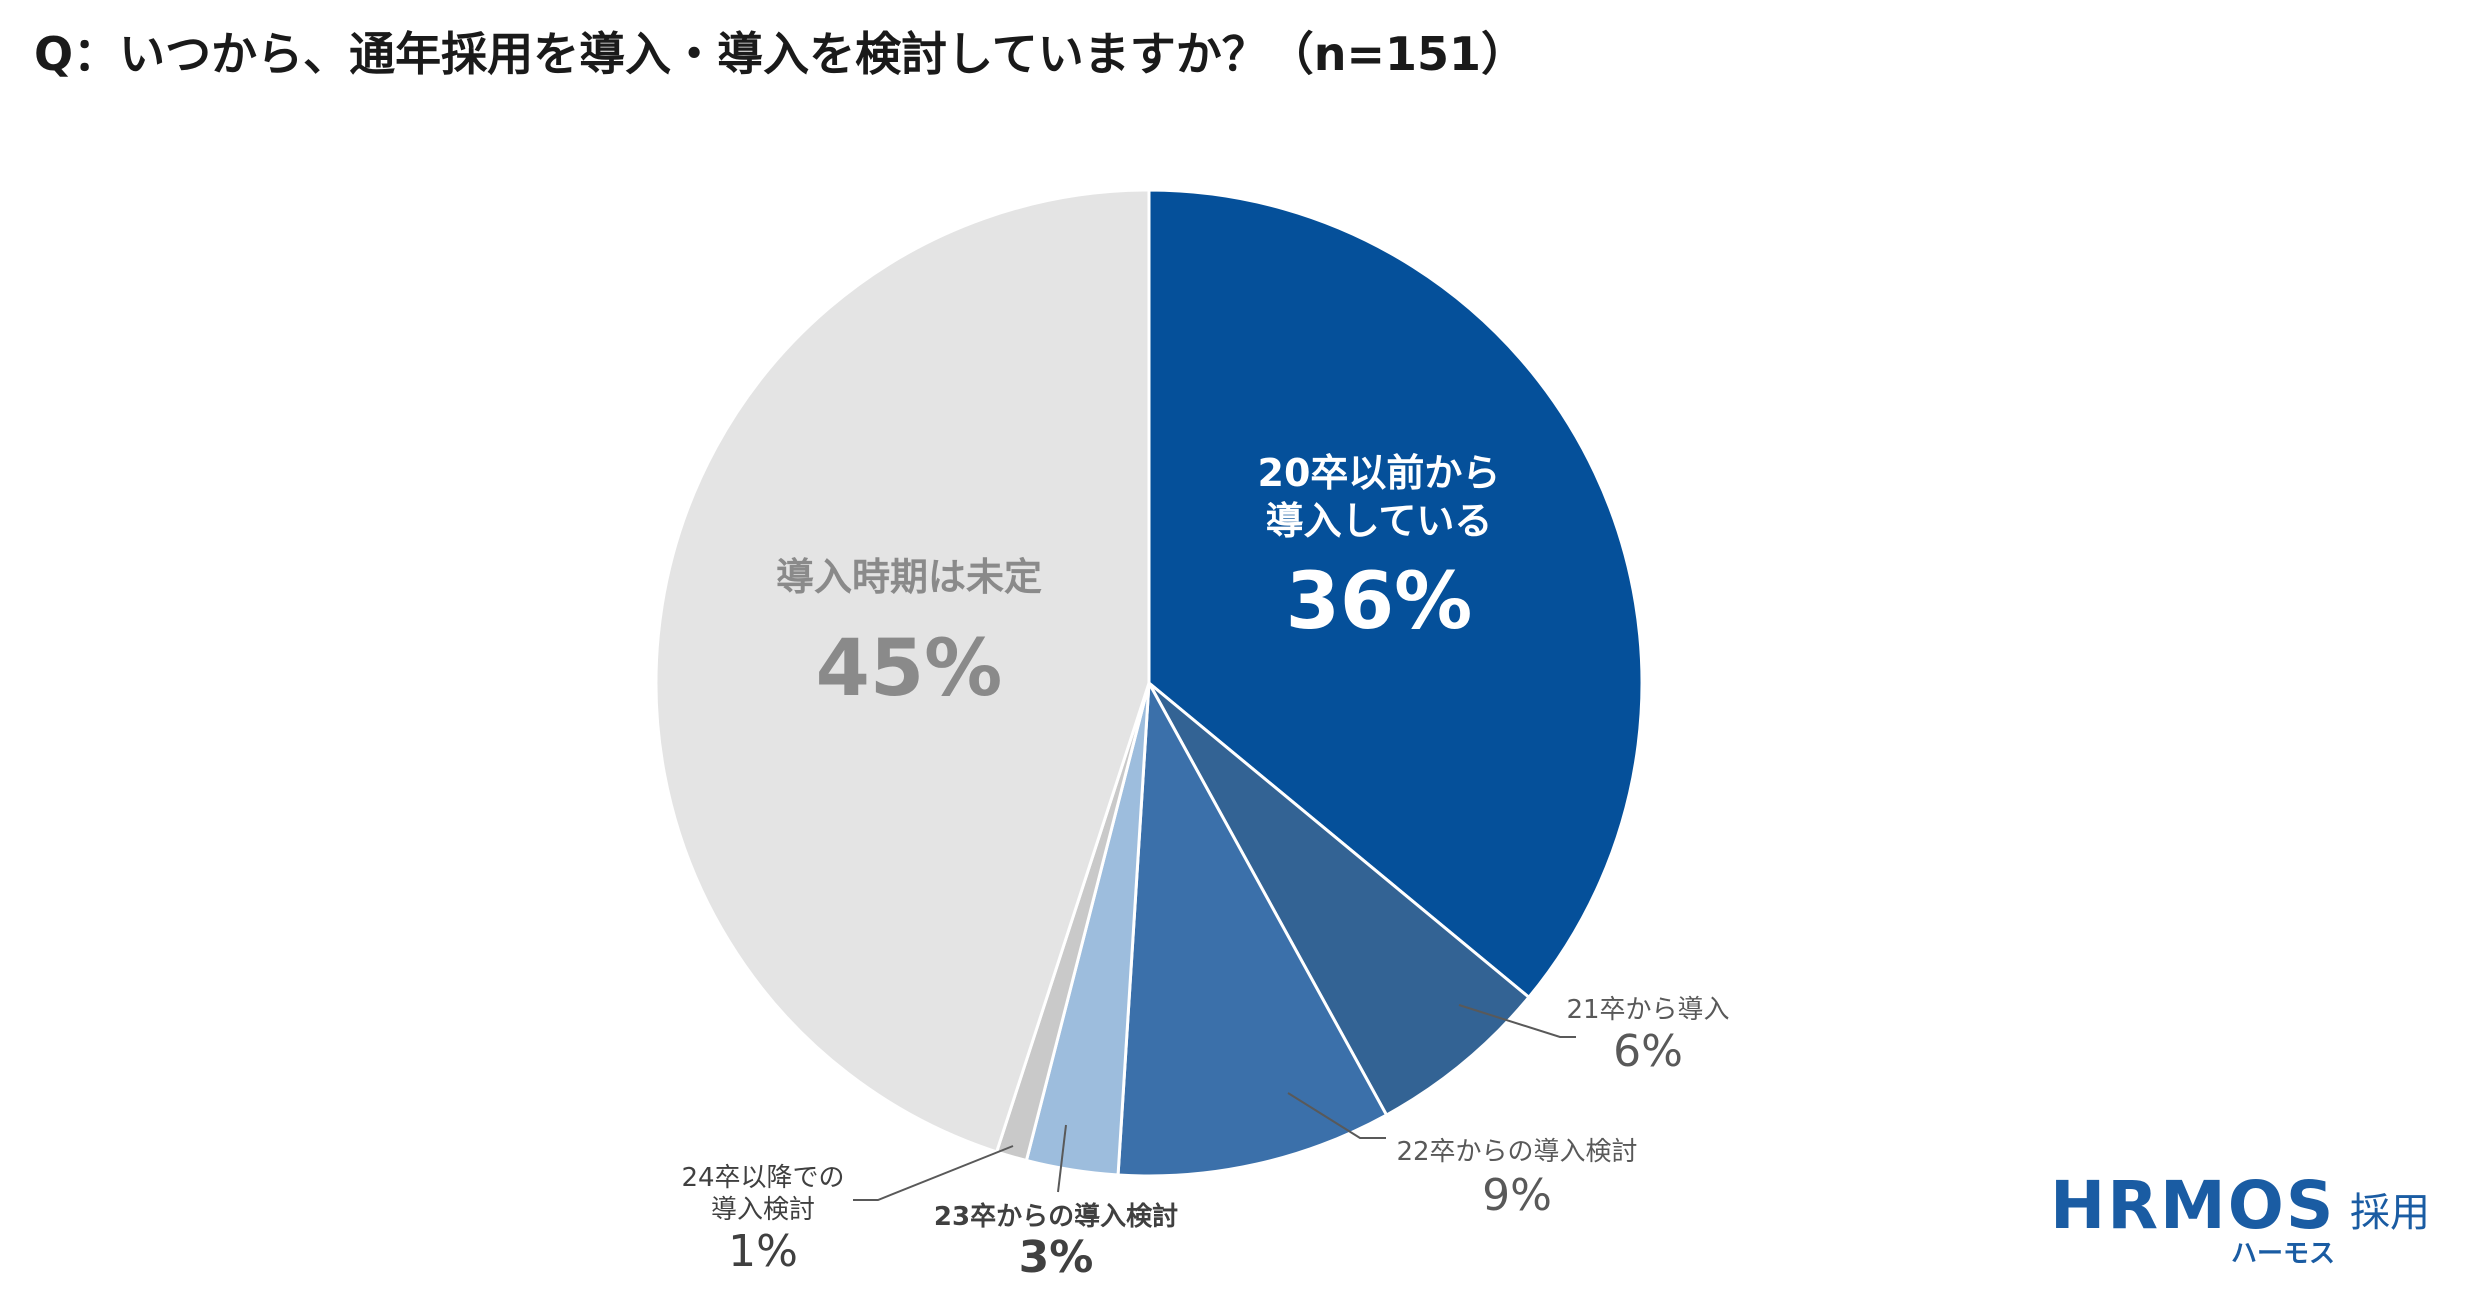 The width and height of the screenshot is (2477, 1298). I want to click on logo-main: HRMOS, so click(2192, 1205).